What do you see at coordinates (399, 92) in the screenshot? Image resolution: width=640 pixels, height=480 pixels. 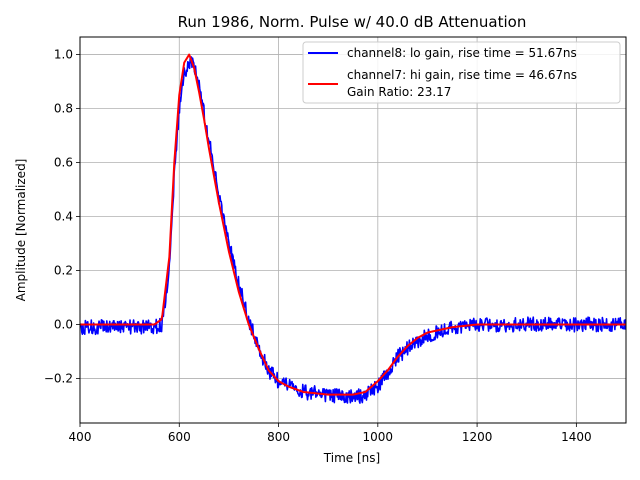 I see `legend-gain-ratio-note: Gain Ratio: 23.17` at bounding box center [399, 92].